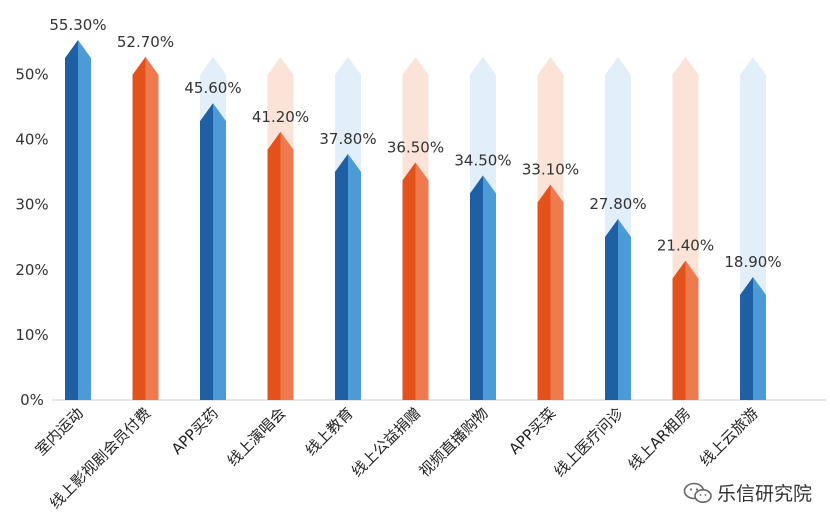  What do you see at coordinates (550, 170) in the screenshot?
I see `data-label: 33.10%` at bounding box center [550, 170].